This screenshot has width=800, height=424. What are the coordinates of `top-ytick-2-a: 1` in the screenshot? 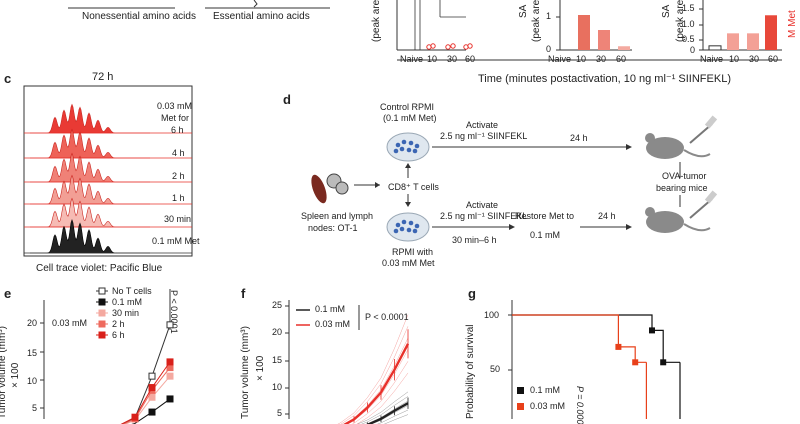 It's located at (549, 16).